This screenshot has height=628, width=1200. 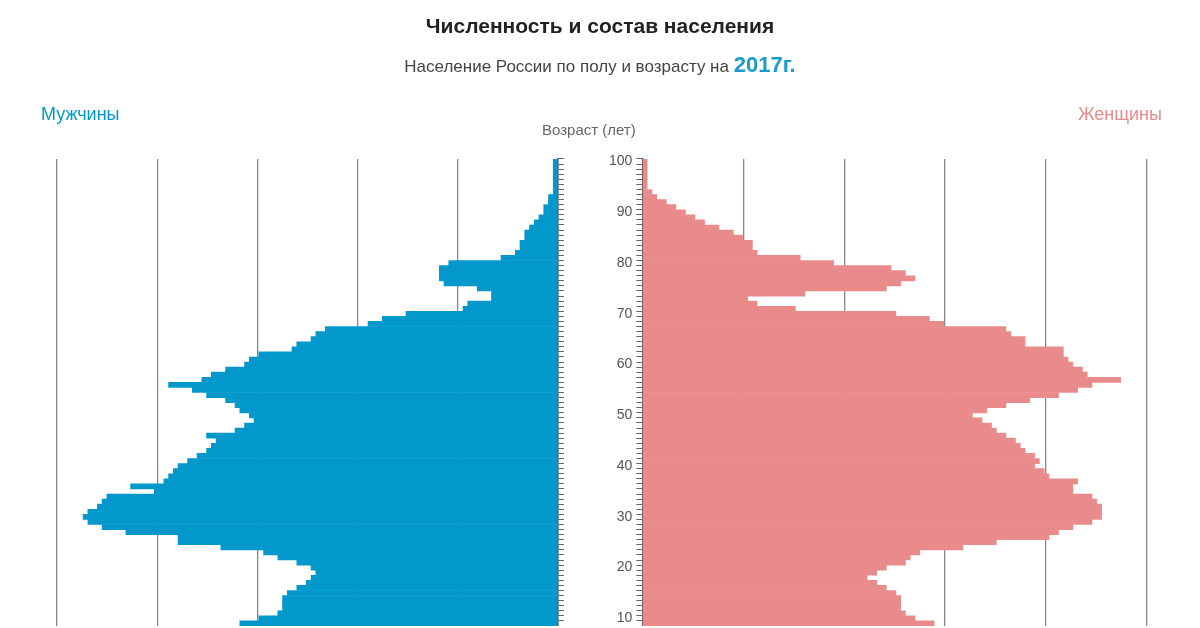 I want to click on y-tick-label: 80, so click(x=624, y=261).